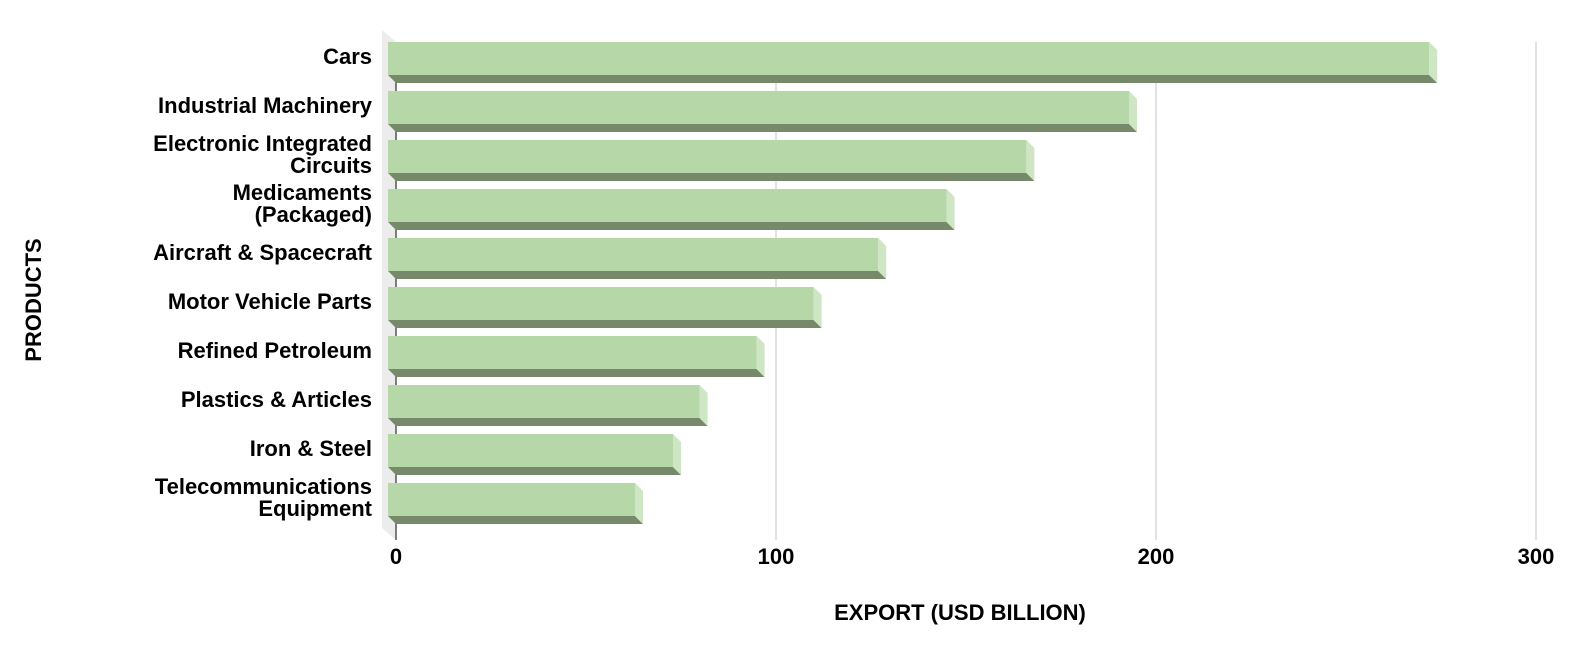  Describe the element at coordinates (776, 556) in the screenshot. I see `x-tick-label: 100` at that location.